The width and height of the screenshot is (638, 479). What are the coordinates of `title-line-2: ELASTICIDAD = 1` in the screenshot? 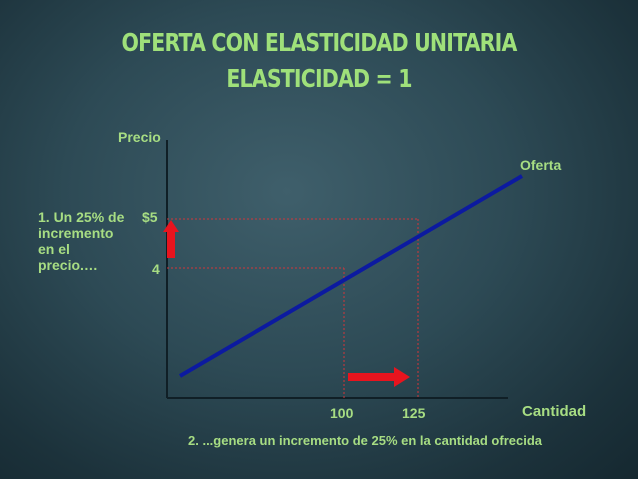 It's located at (319, 78).